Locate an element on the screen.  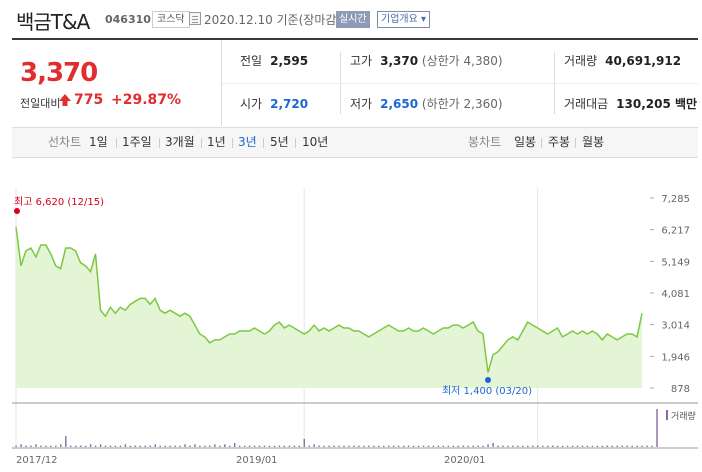
tab-5y: 5년 is located at coordinates (279, 142).